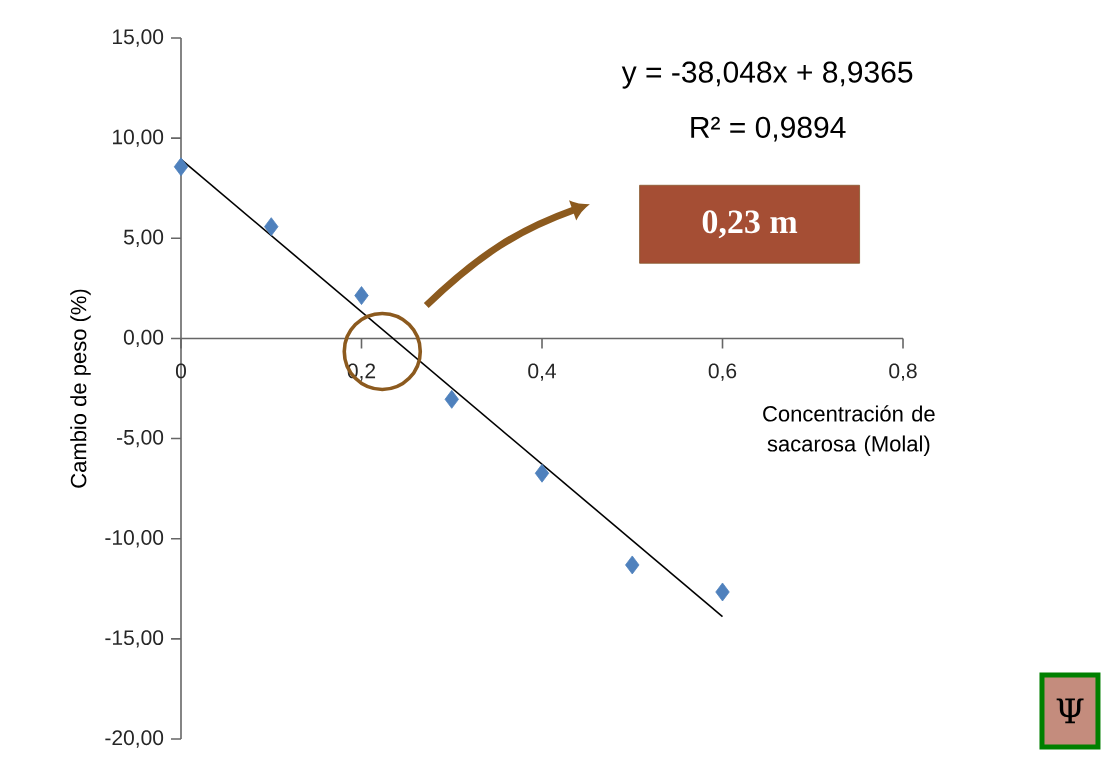 This screenshot has height=770, width=1106. Describe the element at coordinates (903, 372) in the screenshot. I see `x-tick-label: 0,8` at that location.